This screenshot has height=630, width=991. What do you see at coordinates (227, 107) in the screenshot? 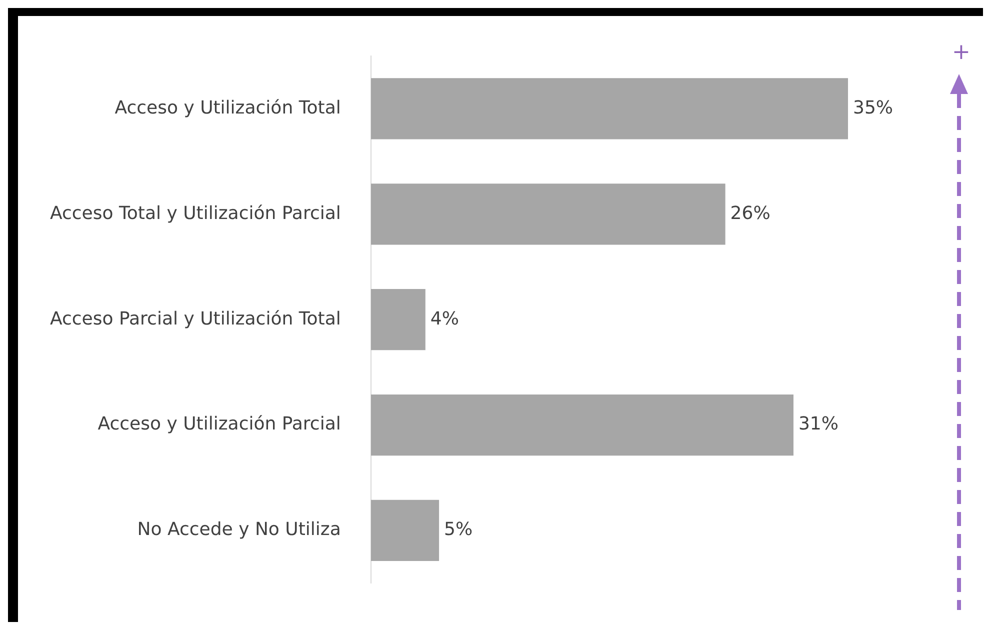
I see `y-tick-label: Acceso y Utilización Total` at bounding box center [227, 107].